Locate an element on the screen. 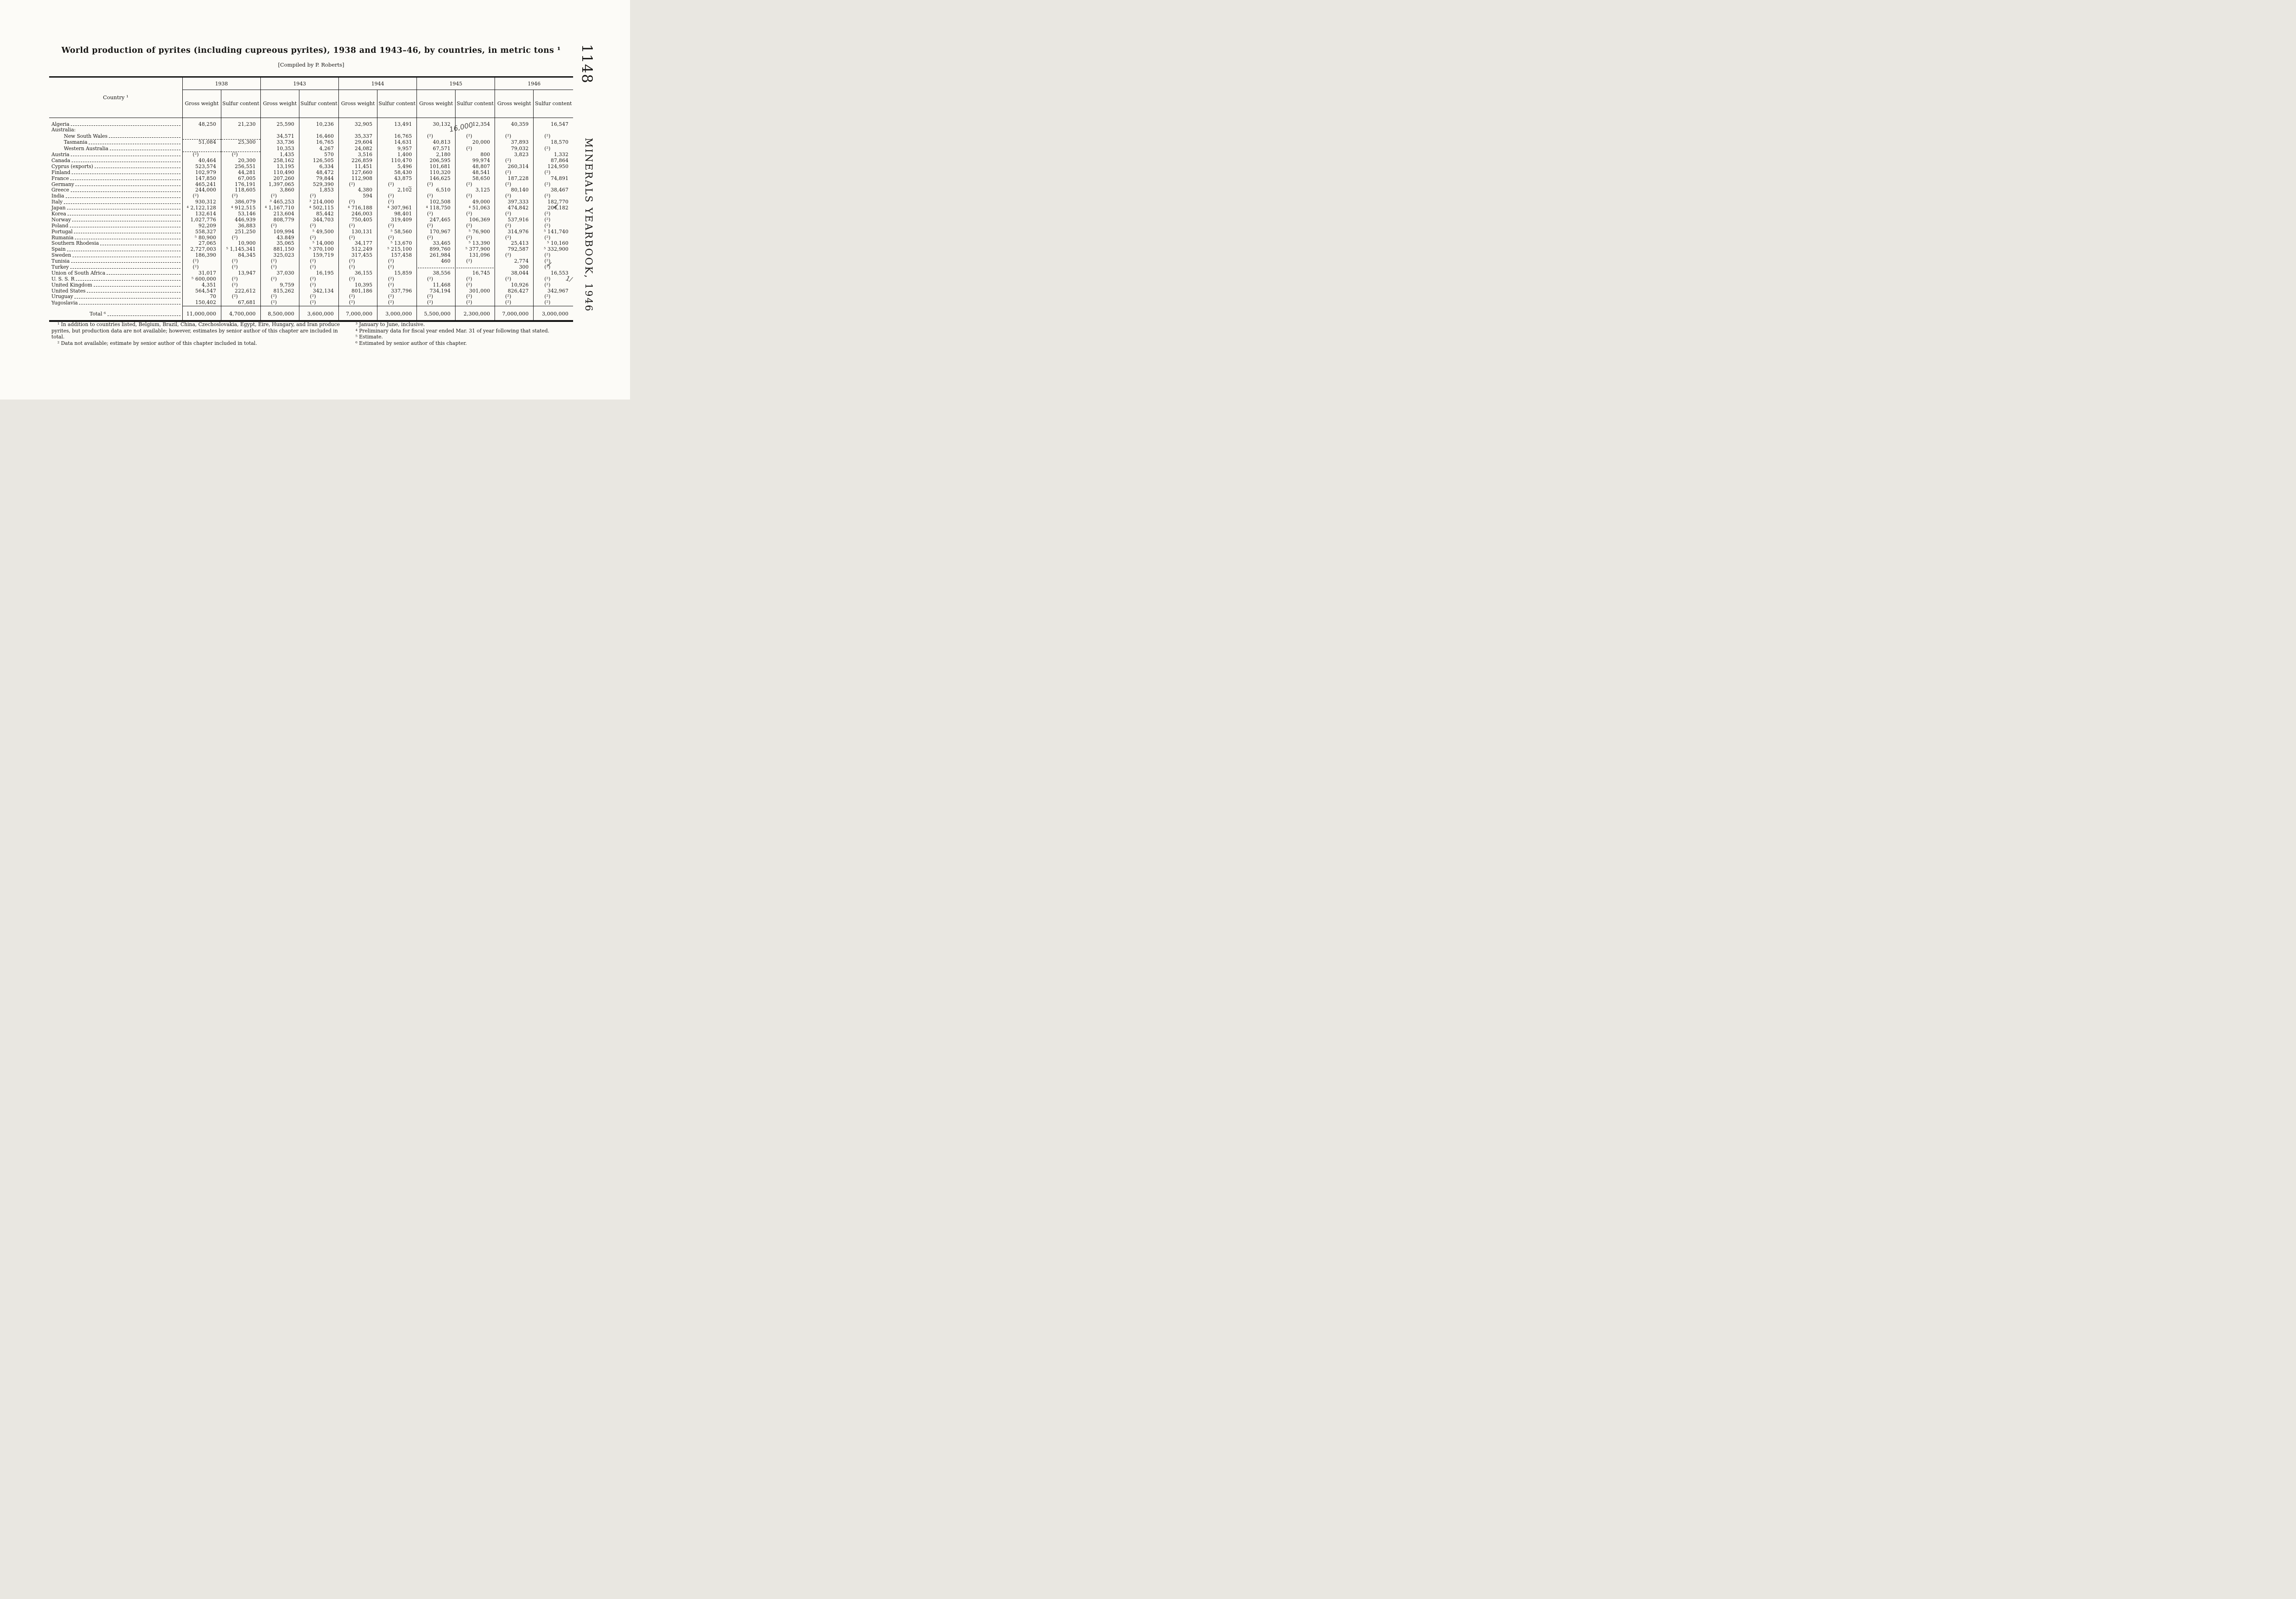 The height and width of the screenshot is (1599, 2296). country-cell: Cyprus (exports) is located at coordinates (115, 166).